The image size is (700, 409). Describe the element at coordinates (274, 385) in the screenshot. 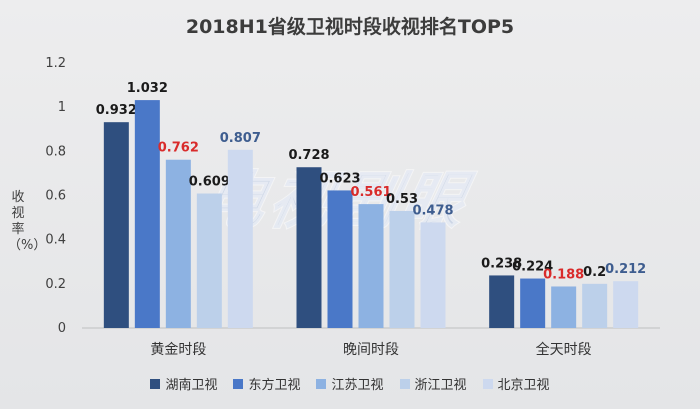

I see `legend-label: 东方卫视` at that location.